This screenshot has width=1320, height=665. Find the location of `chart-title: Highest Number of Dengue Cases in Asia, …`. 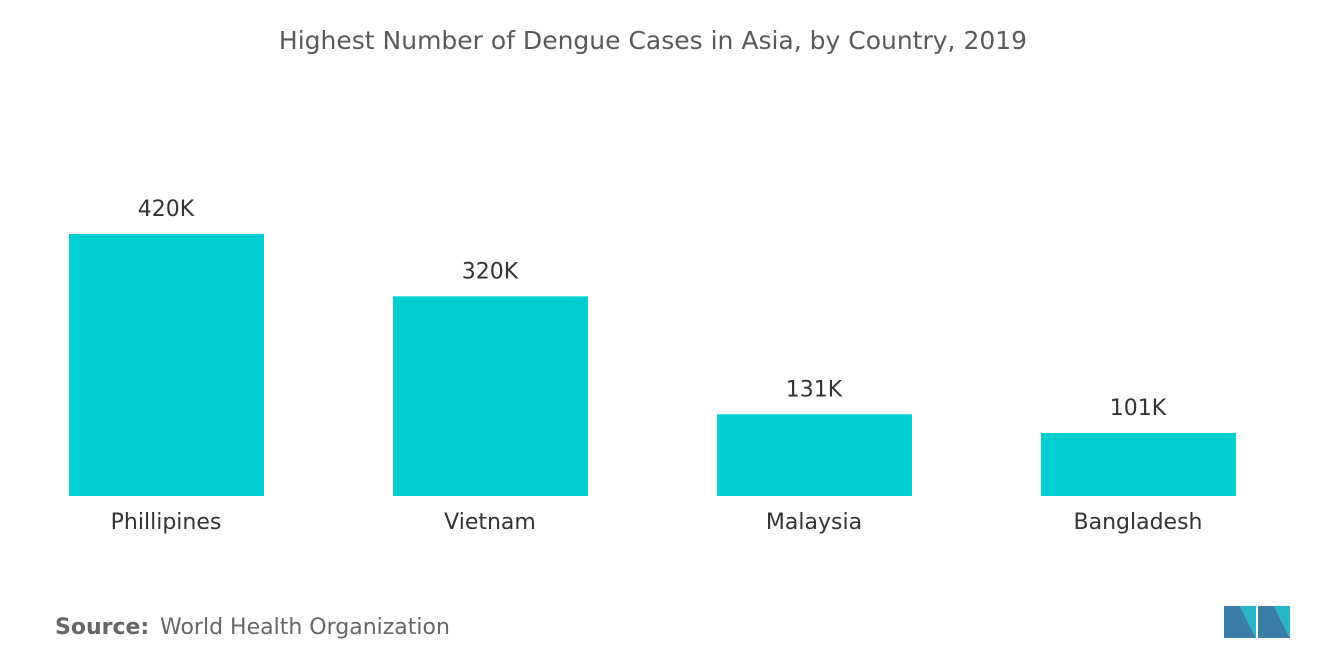

chart-title: Highest Number of Dengue Cases in Asia, … is located at coordinates (653, 40).